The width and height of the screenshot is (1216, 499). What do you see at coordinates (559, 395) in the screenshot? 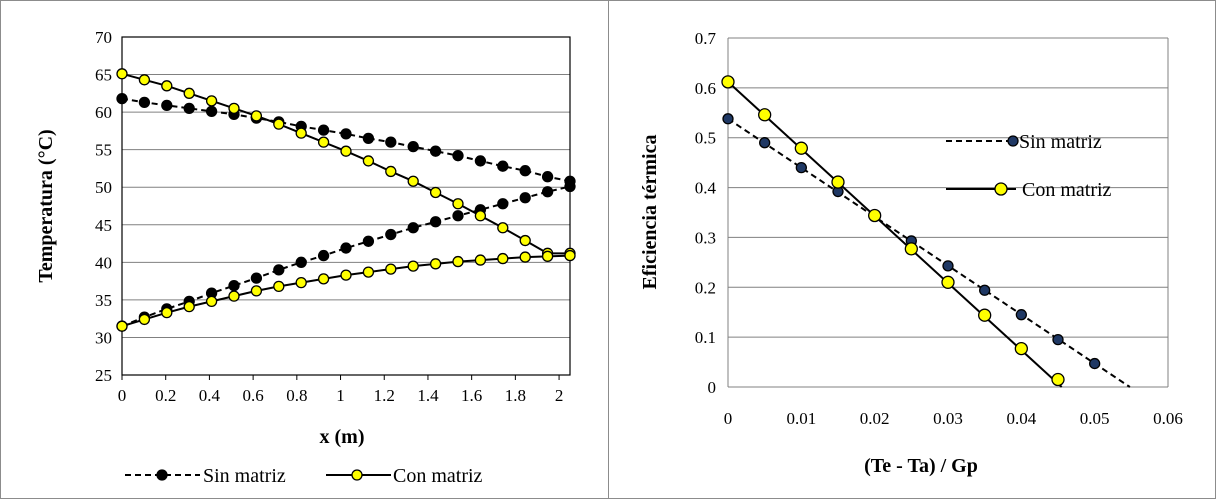
I see `x-tick-label: 2` at bounding box center [559, 395].